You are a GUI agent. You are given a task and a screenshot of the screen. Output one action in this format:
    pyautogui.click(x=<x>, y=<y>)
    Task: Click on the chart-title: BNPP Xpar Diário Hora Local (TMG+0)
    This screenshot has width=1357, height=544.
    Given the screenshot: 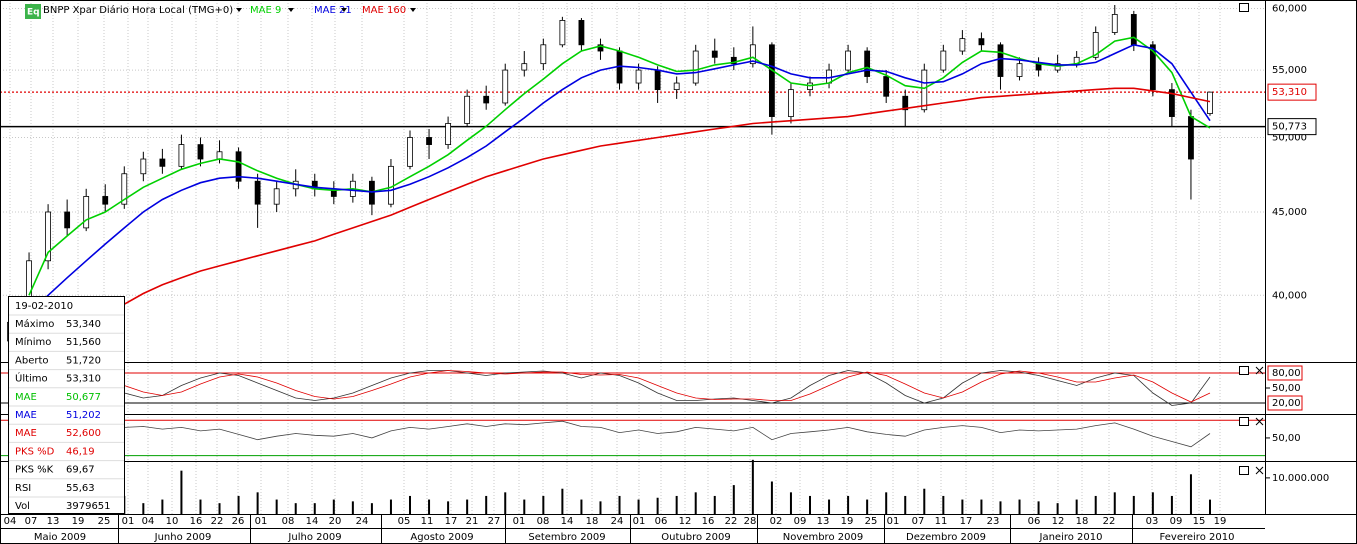 What is the action you would take?
    pyautogui.click(x=138, y=10)
    